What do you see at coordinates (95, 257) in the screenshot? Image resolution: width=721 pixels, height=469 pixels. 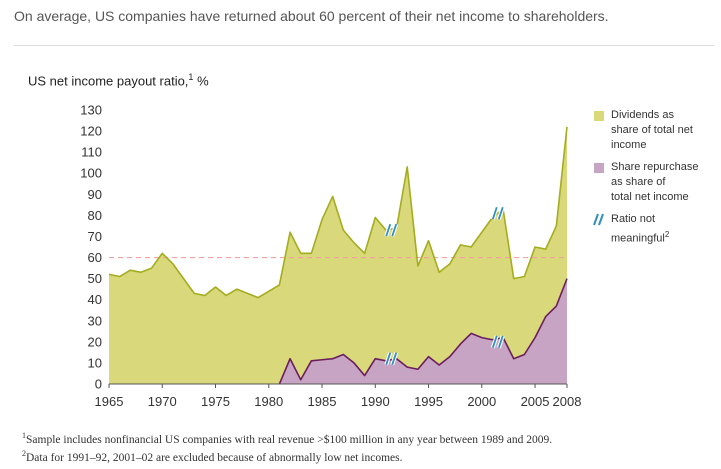 I see `y-tick-label: 60` at bounding box center [95, 257].